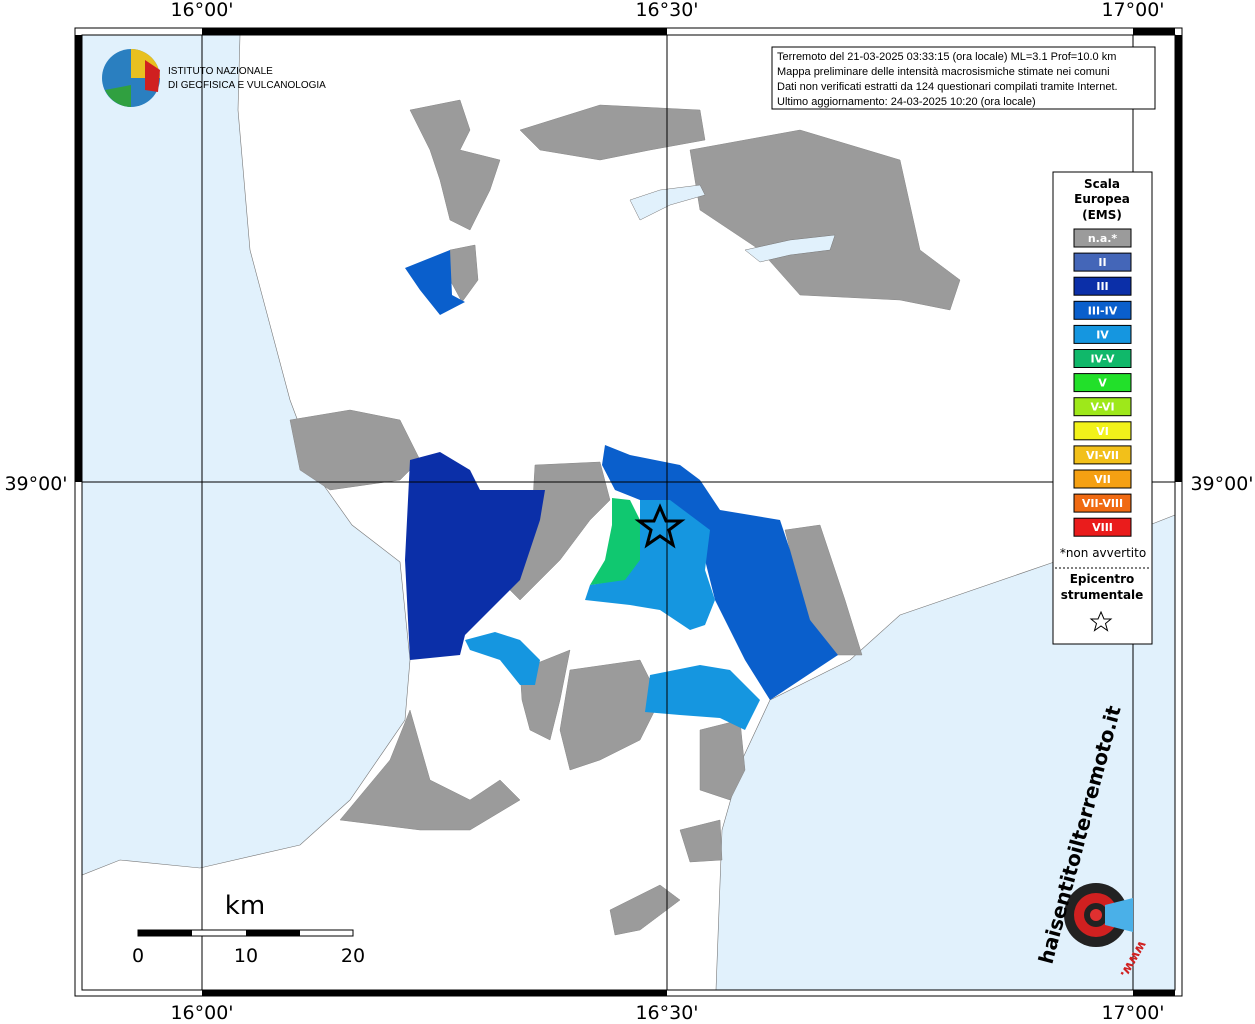  What do you see at coordinates (1103, 553) in the screenshot?
I see `legend-note: *non avvertito` at bounding box center [1103, 553].